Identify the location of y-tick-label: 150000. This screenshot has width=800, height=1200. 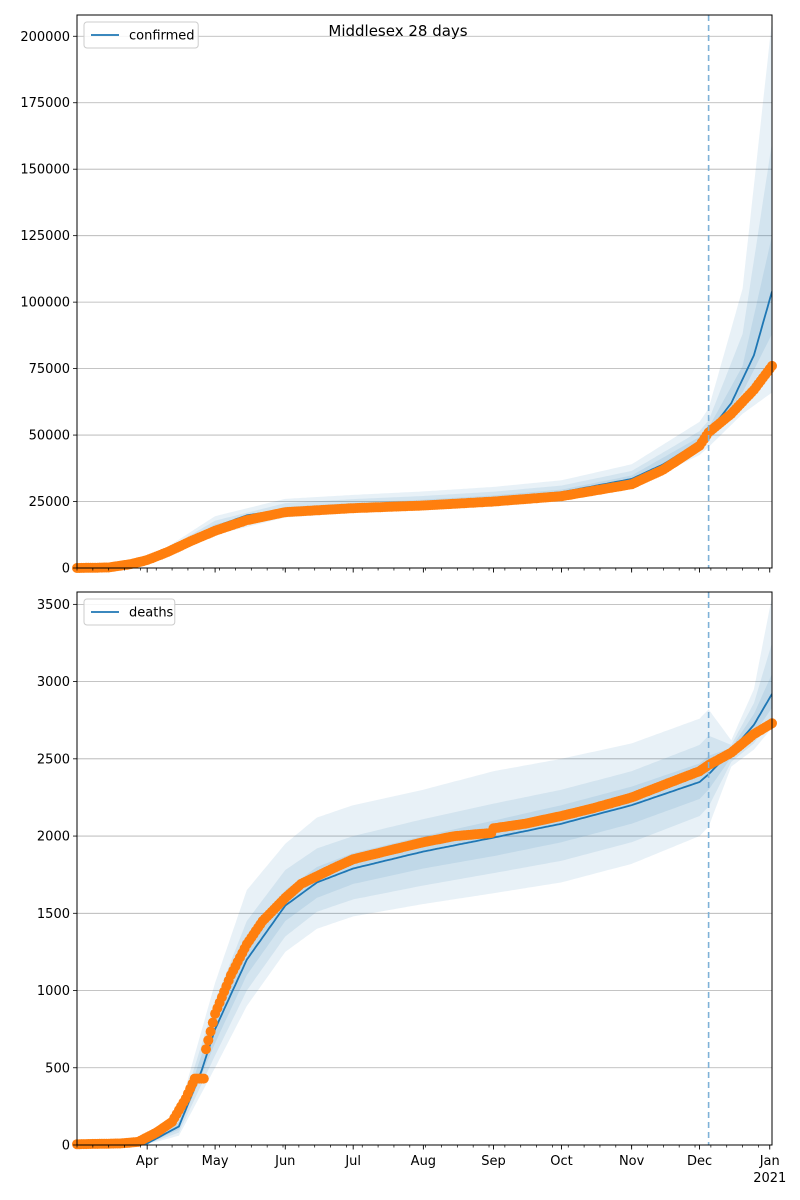
(45, 170).